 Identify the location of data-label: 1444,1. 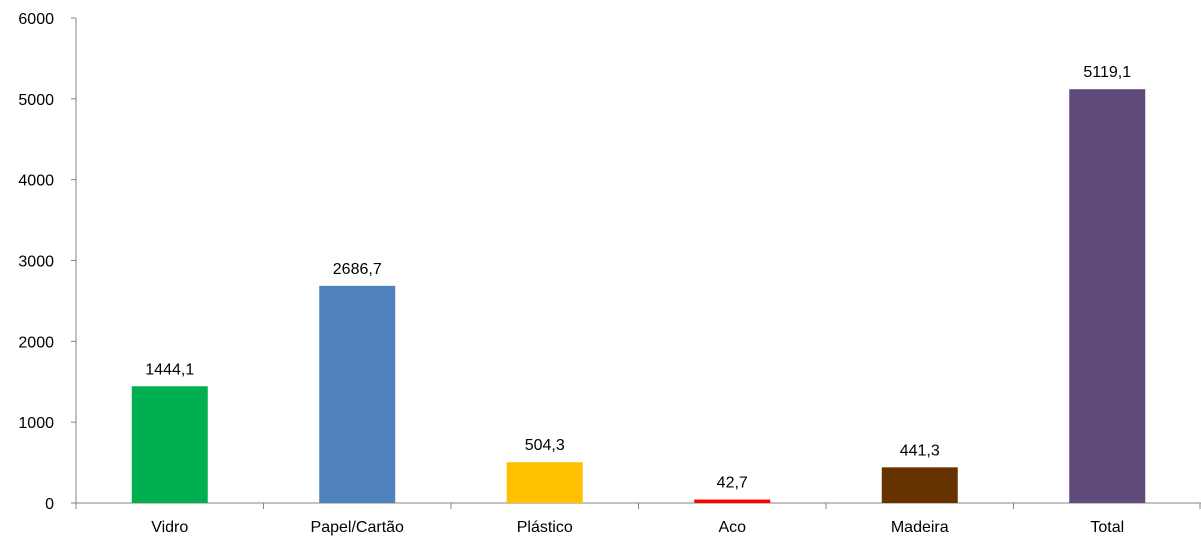
(169, 369).